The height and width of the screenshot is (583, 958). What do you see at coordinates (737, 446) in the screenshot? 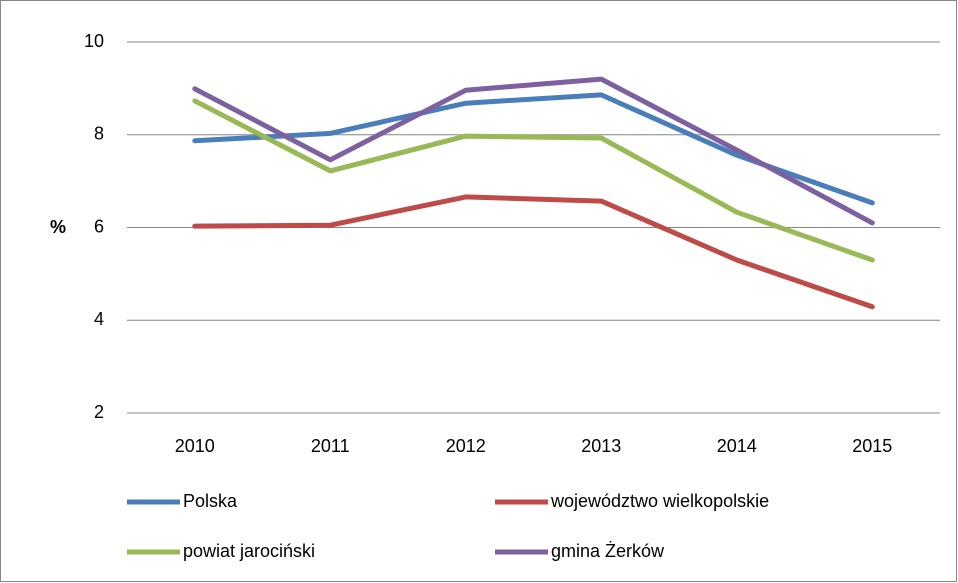
I see `x-tick-label: 2014` at bounding box center [737, 446].